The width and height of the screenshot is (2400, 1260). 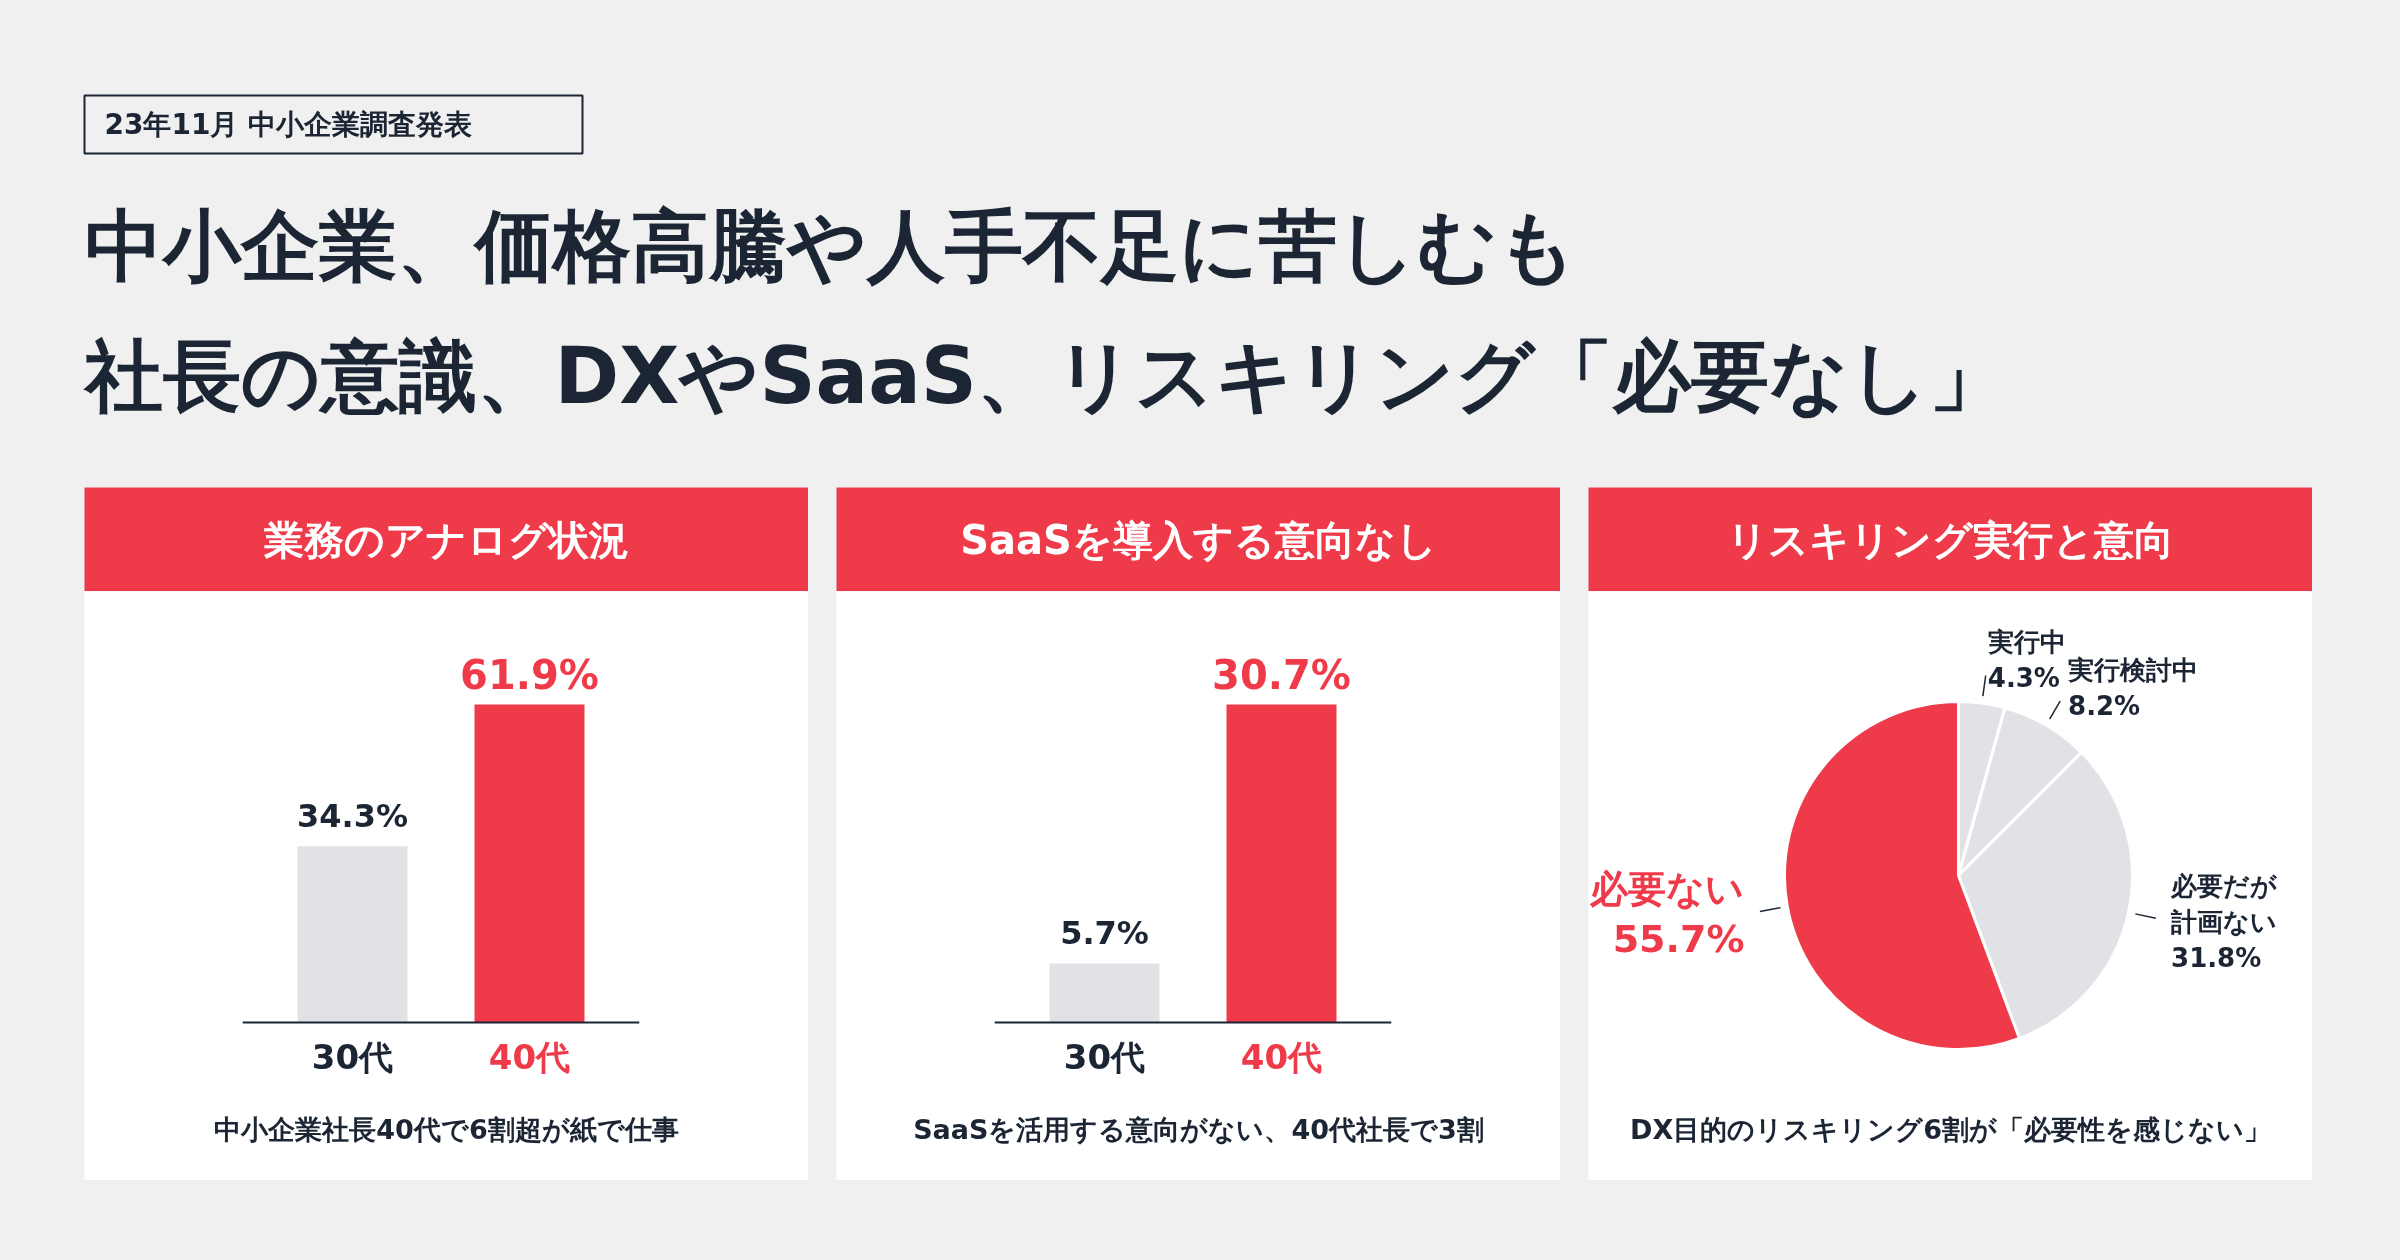 What do you see at coordinates (446, 1129) in the screenshot?
I see `text: 中小企業社長40代で6割超が紙で仕事` at bounding box center [446, 1129].